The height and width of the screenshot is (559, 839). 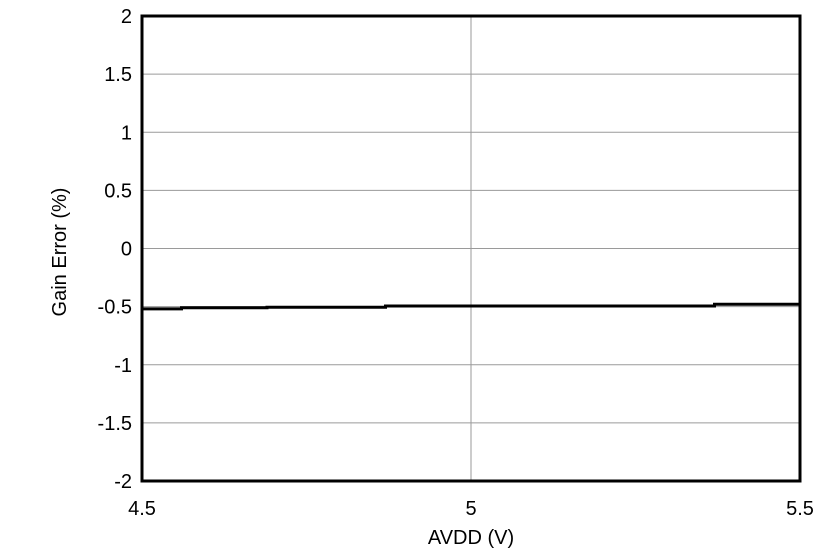 What do you see at coordinates (115, 424) in the screenshot?
I see `y-tick-label: -1.5` at bounding box center [115, 424].